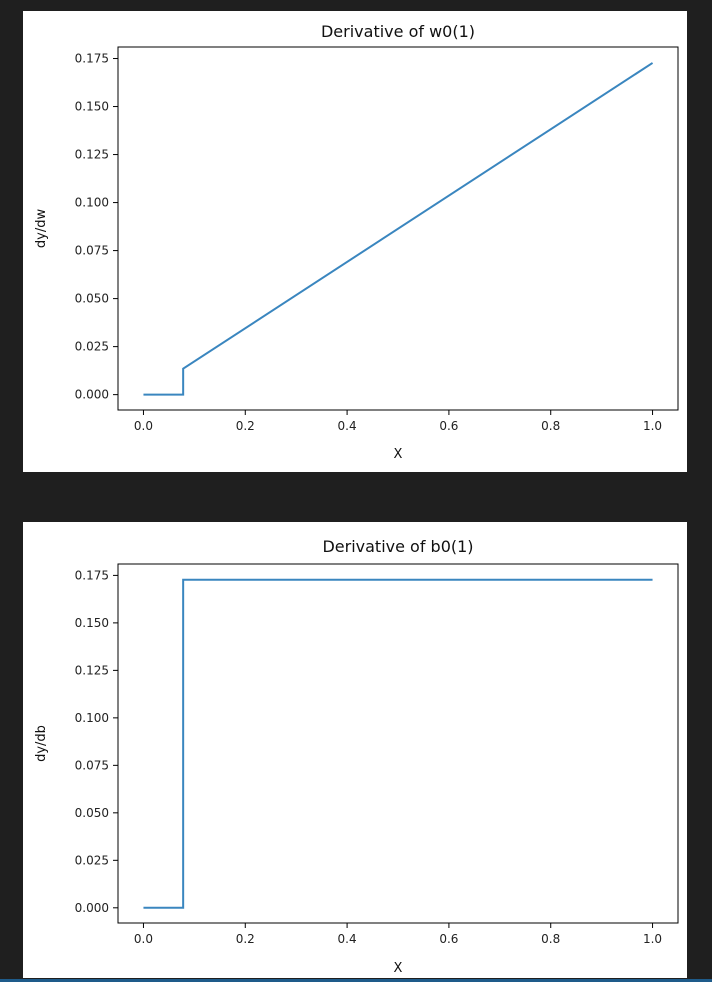  What do you see at coordinates (356, 980) in the screenshot?
I see `cell-bottom-border` at bounding box center [356, 980].